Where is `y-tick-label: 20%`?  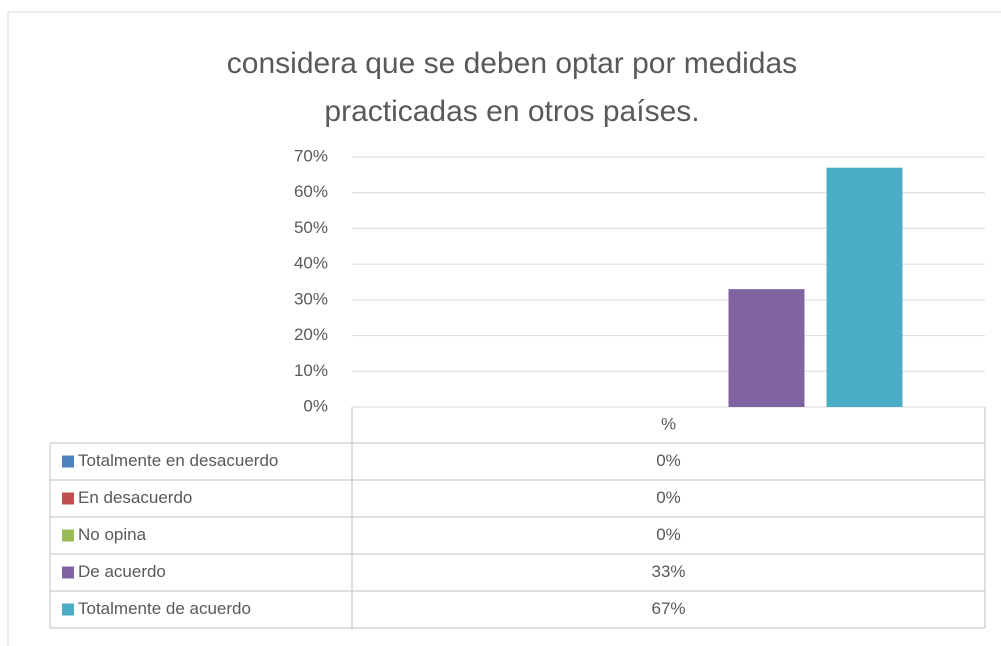
y-tick-label: 20% is located at coordinates (311, 334).